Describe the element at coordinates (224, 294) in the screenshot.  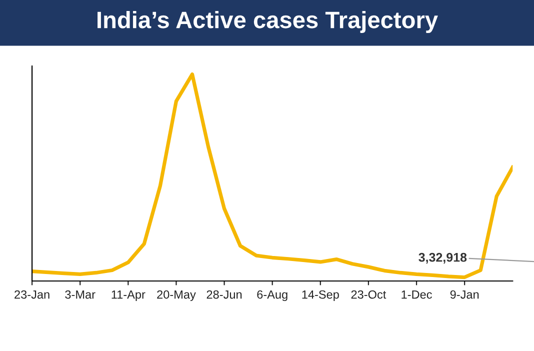
I see `x-tick-label: 28-Jun` at that location.